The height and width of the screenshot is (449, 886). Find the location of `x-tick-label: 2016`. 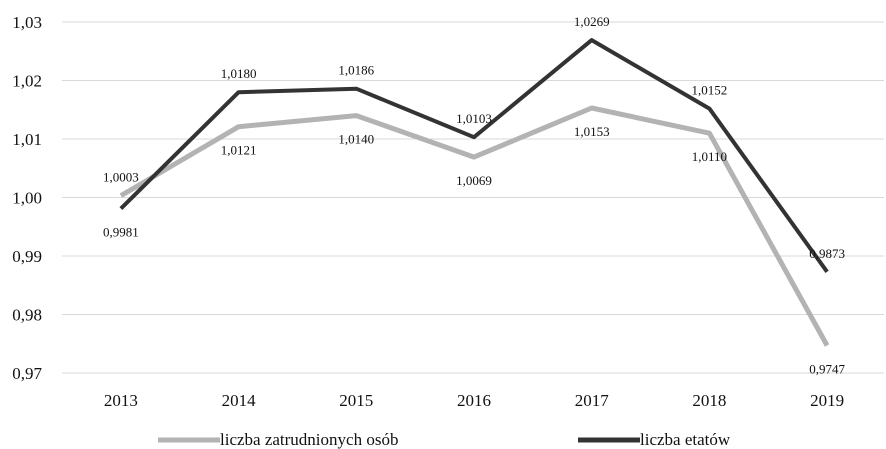

x-tick-label: 2016 is located at coordinates (474, 400).